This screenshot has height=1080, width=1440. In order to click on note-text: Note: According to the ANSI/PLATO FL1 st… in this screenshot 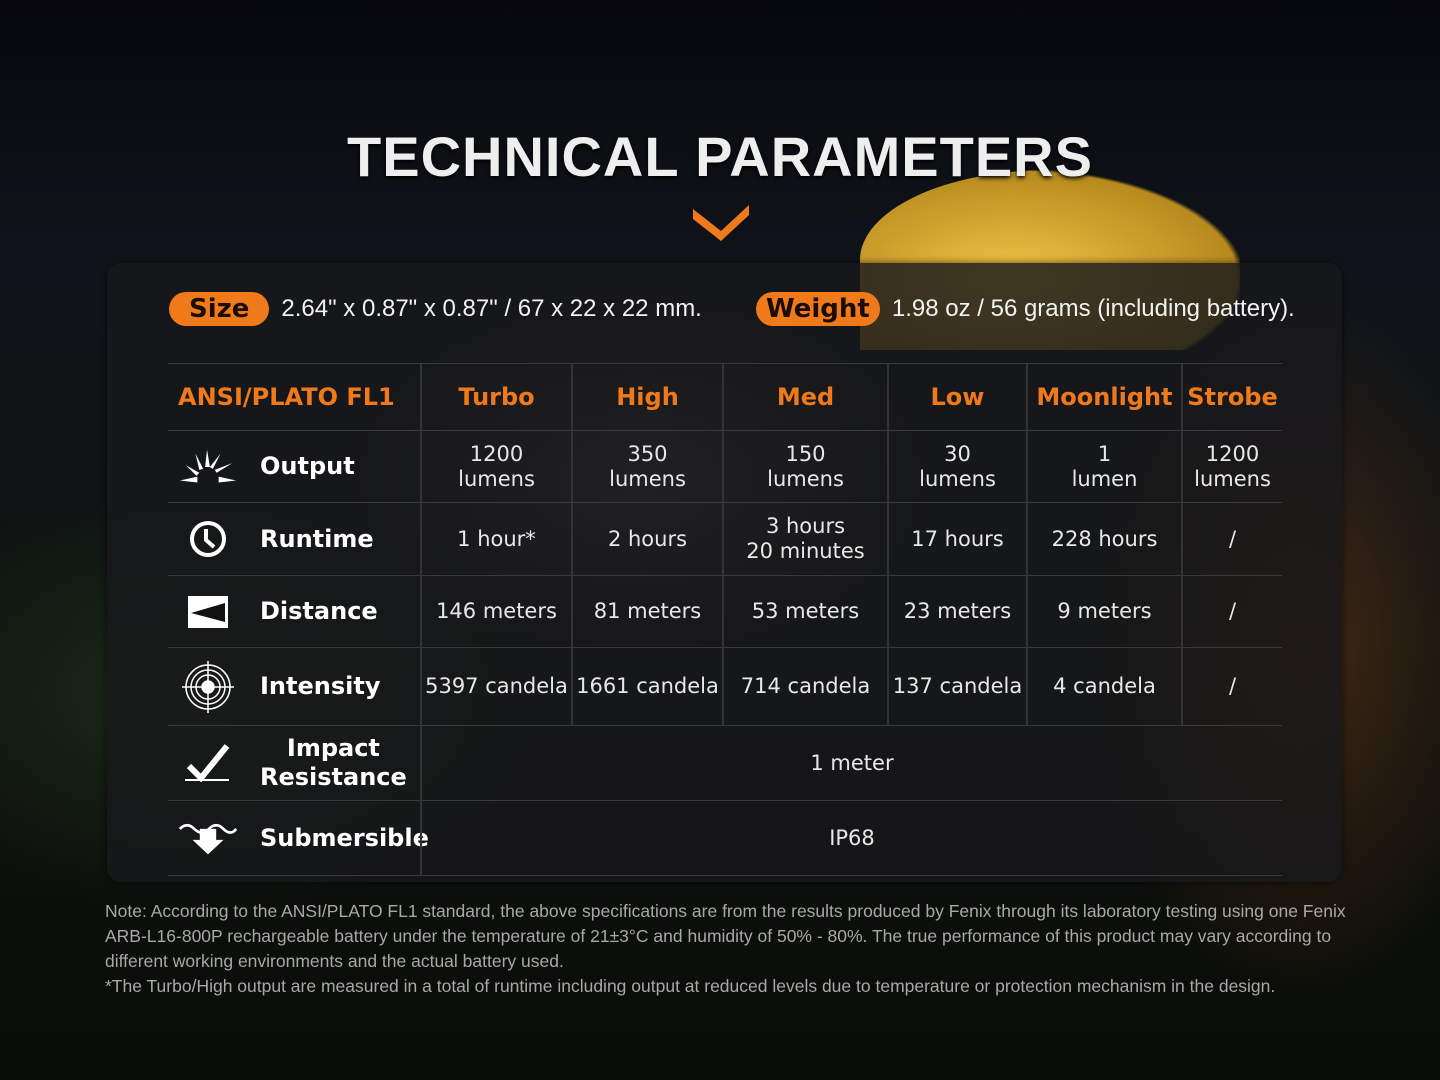, I will do `click(725, 936)`.